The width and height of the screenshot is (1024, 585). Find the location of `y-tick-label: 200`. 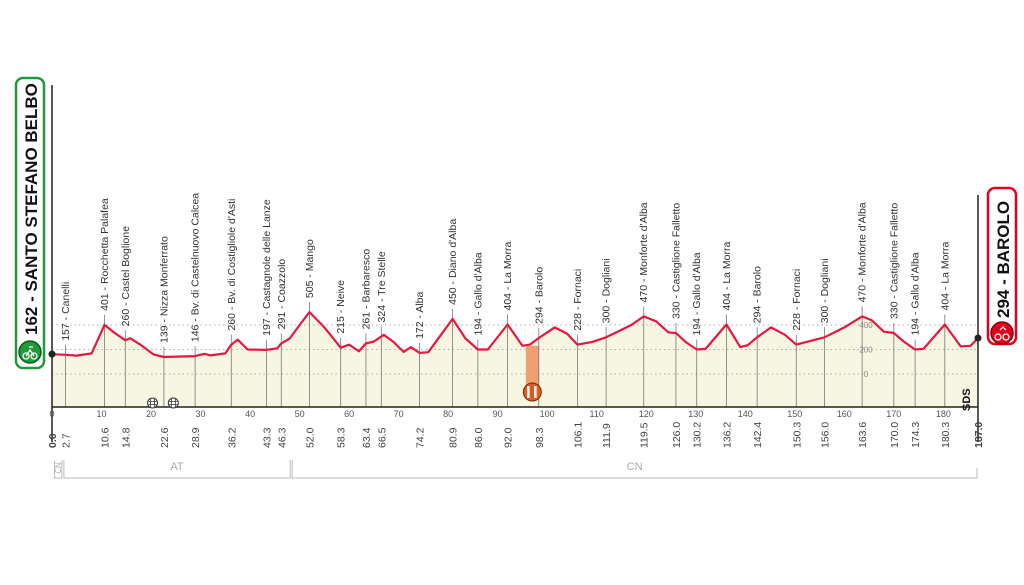

y-tick-label: 200 is located at coordinates (866, 350).